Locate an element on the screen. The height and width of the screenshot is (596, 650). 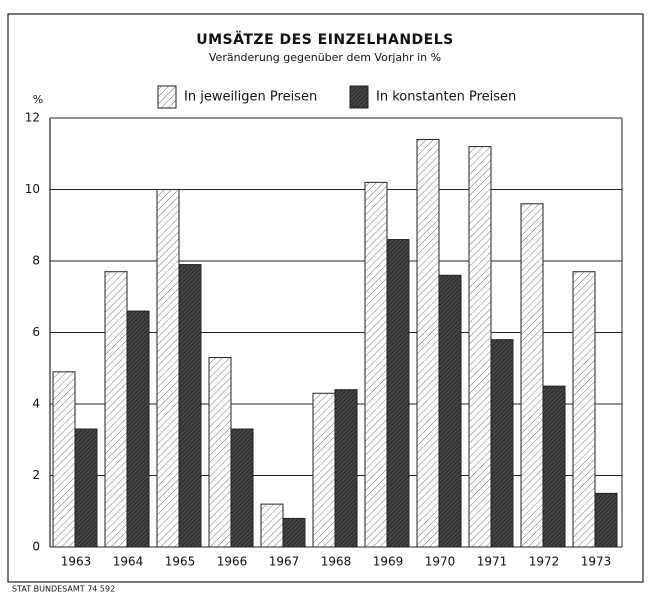
source: STAT BUNDESAMT 74 592 is located at coordinates (63, 589).